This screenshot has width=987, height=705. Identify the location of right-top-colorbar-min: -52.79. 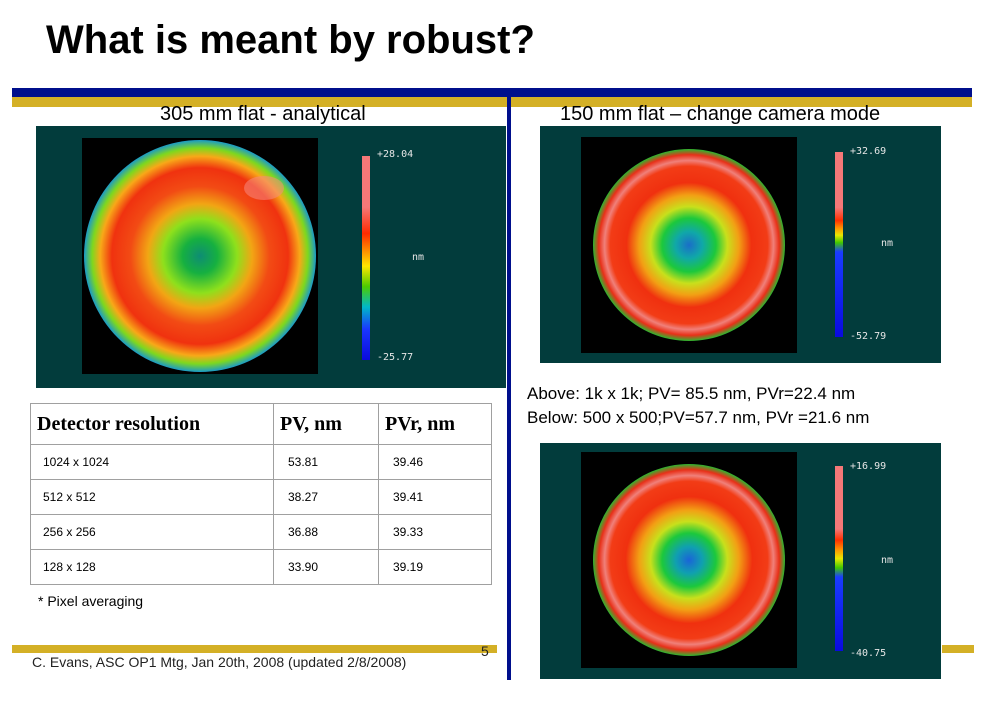
(868, 336).